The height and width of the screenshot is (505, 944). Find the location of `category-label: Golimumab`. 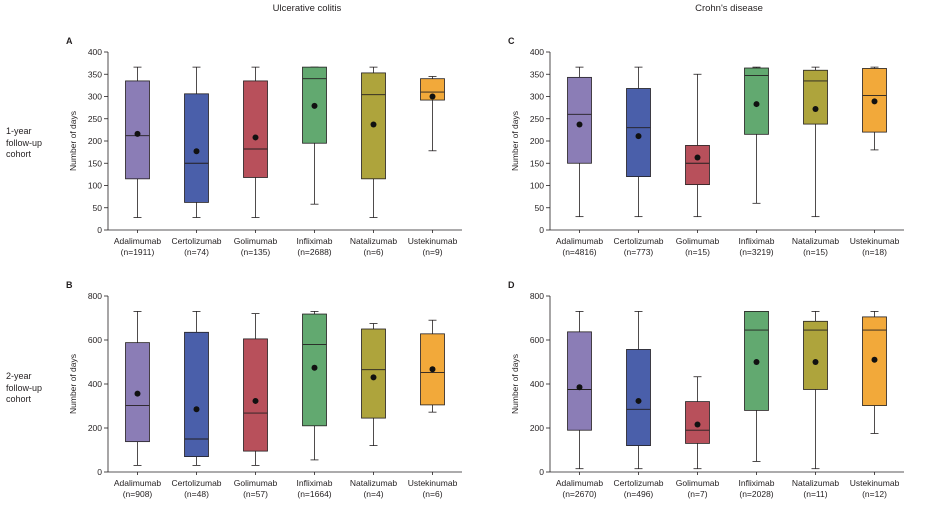

category-label: Golimumab is located at coordinates (256, 483).